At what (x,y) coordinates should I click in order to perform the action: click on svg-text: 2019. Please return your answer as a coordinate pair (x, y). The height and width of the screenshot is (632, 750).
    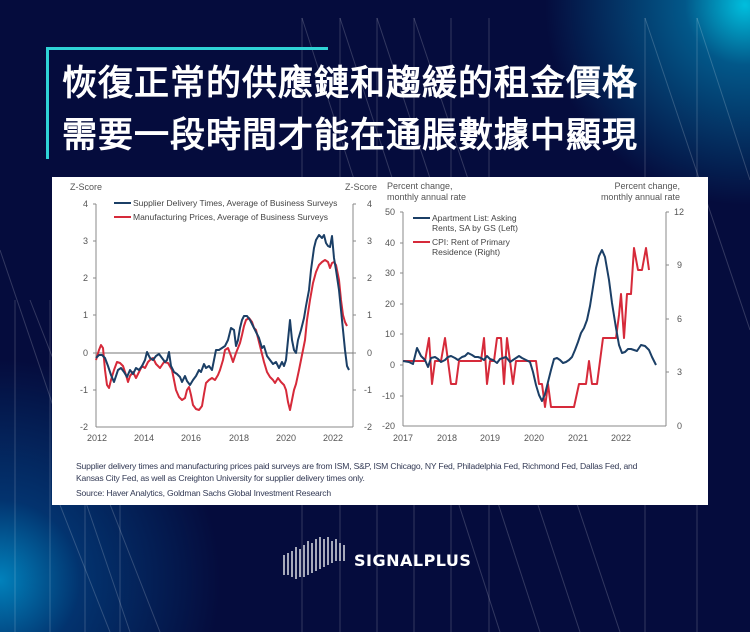
    Looking at the image, I should click on (490, 438).